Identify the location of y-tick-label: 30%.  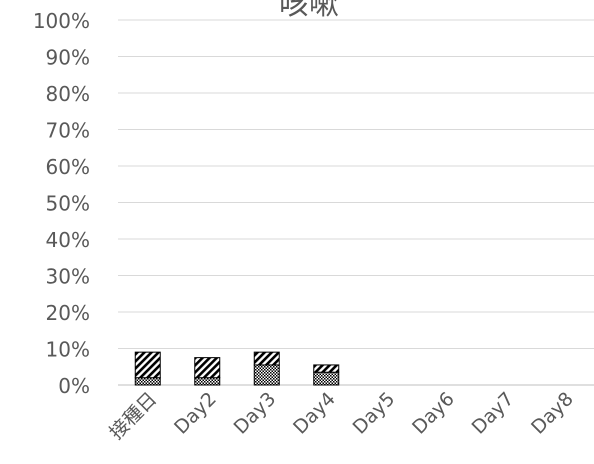
(68, 277).